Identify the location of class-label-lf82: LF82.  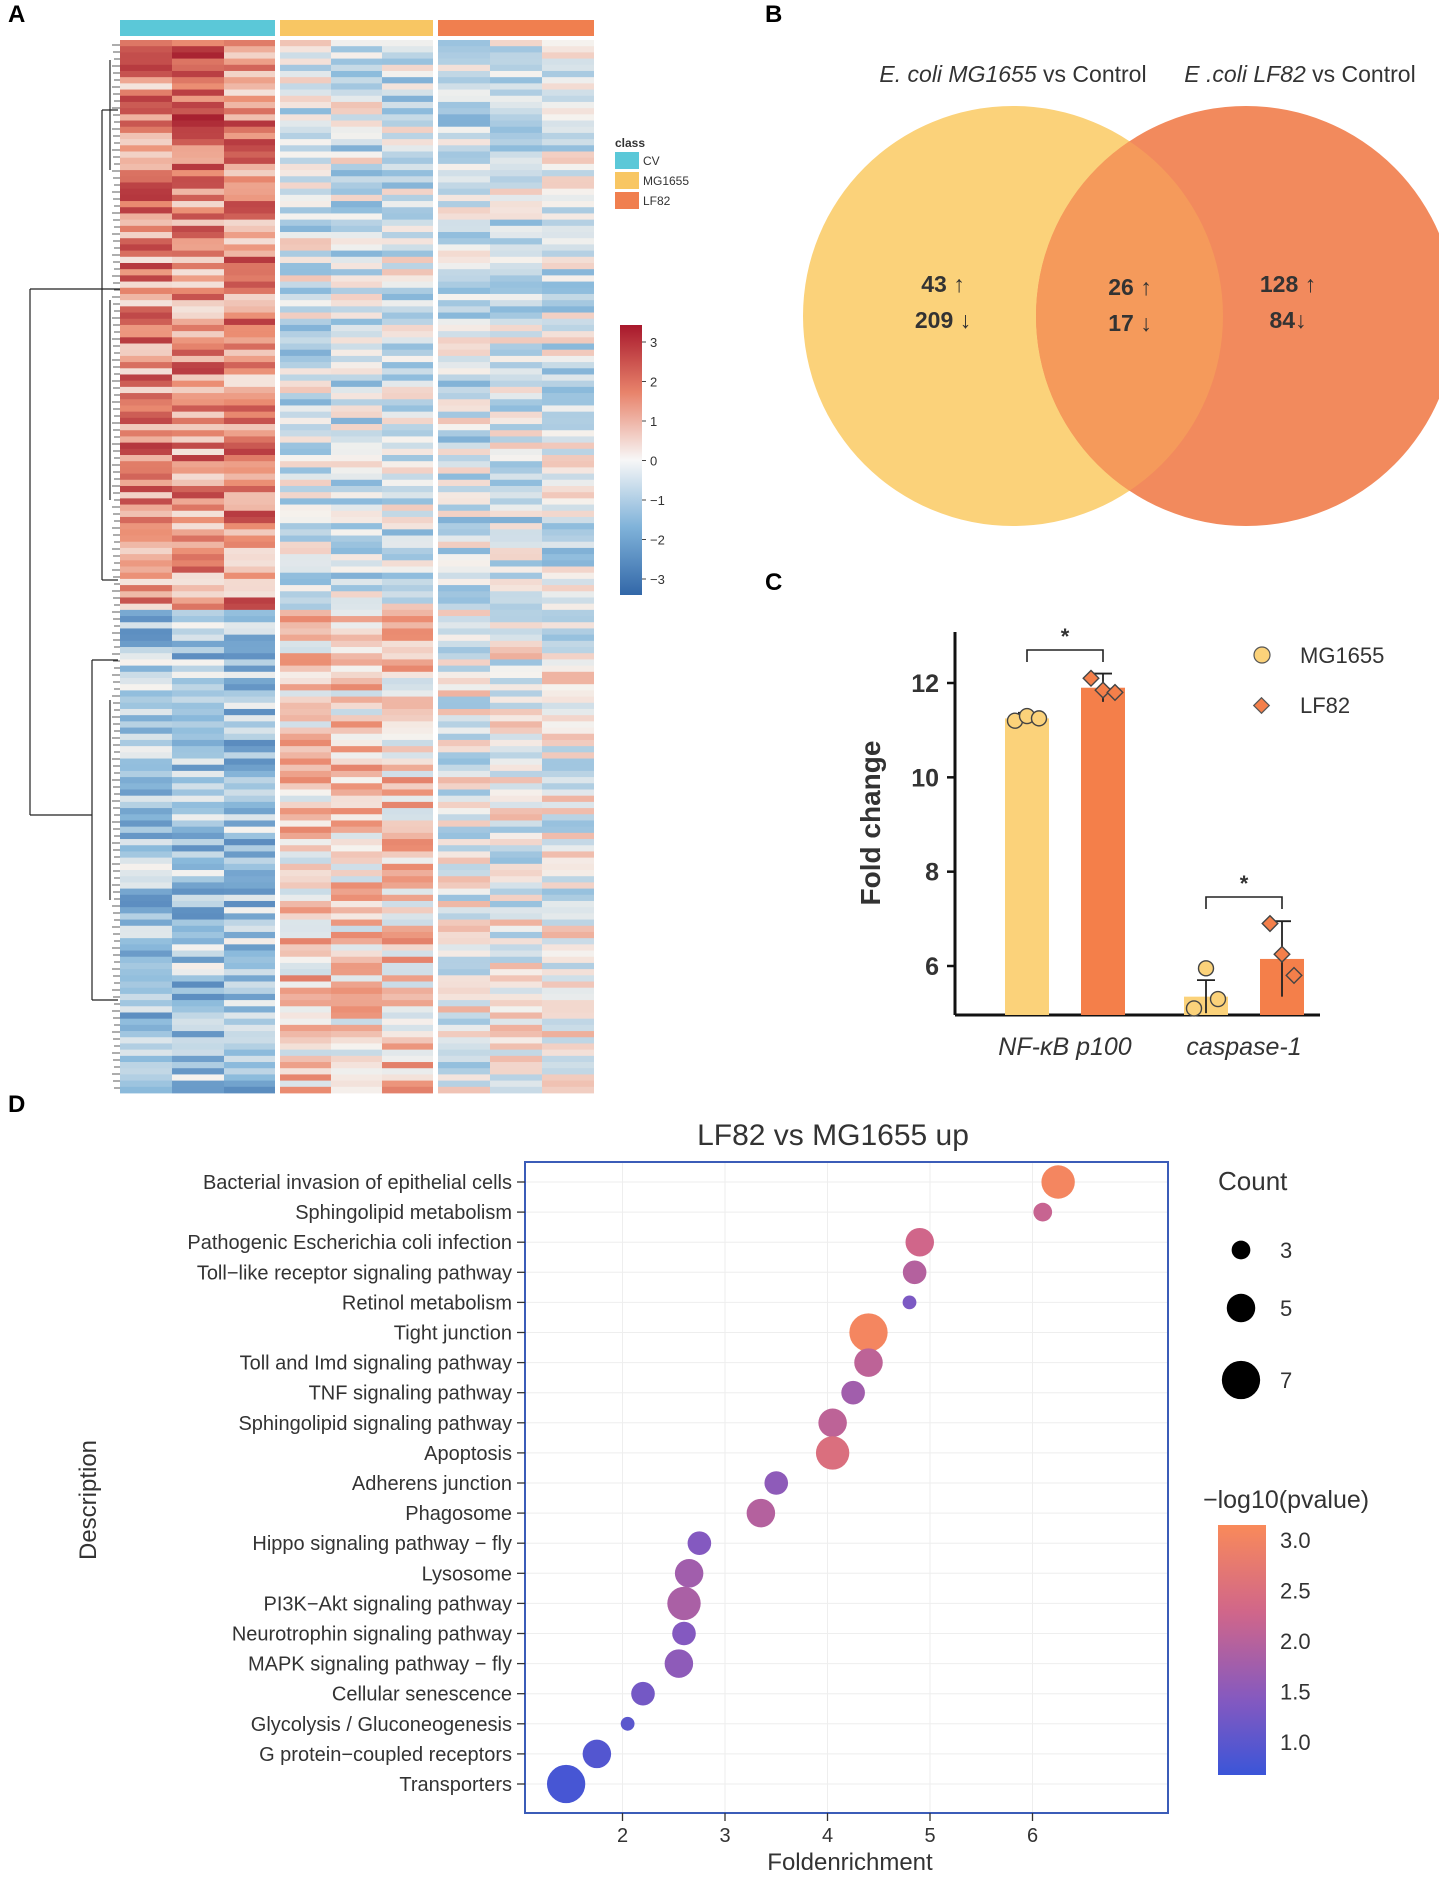
(657, 201).